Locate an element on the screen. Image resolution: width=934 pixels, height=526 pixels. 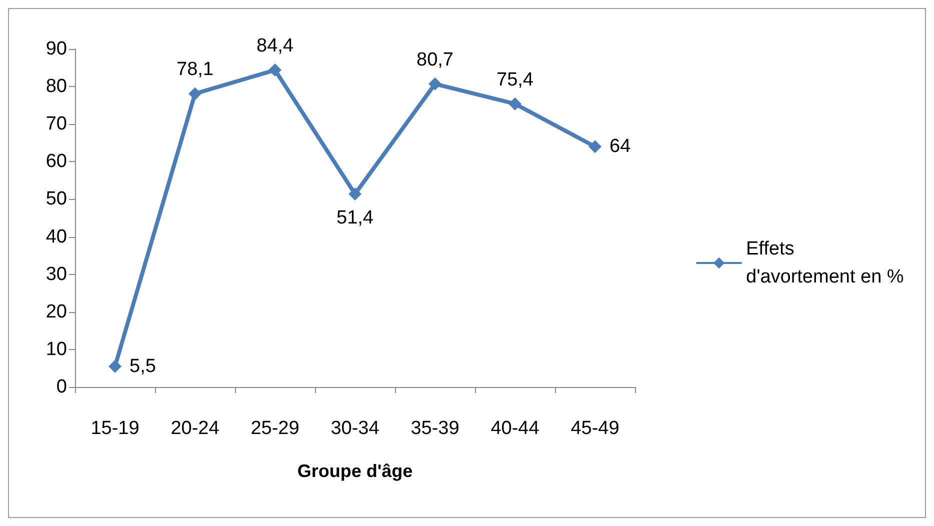
y-tick-label: 10 is located at coordinates (56, 349).